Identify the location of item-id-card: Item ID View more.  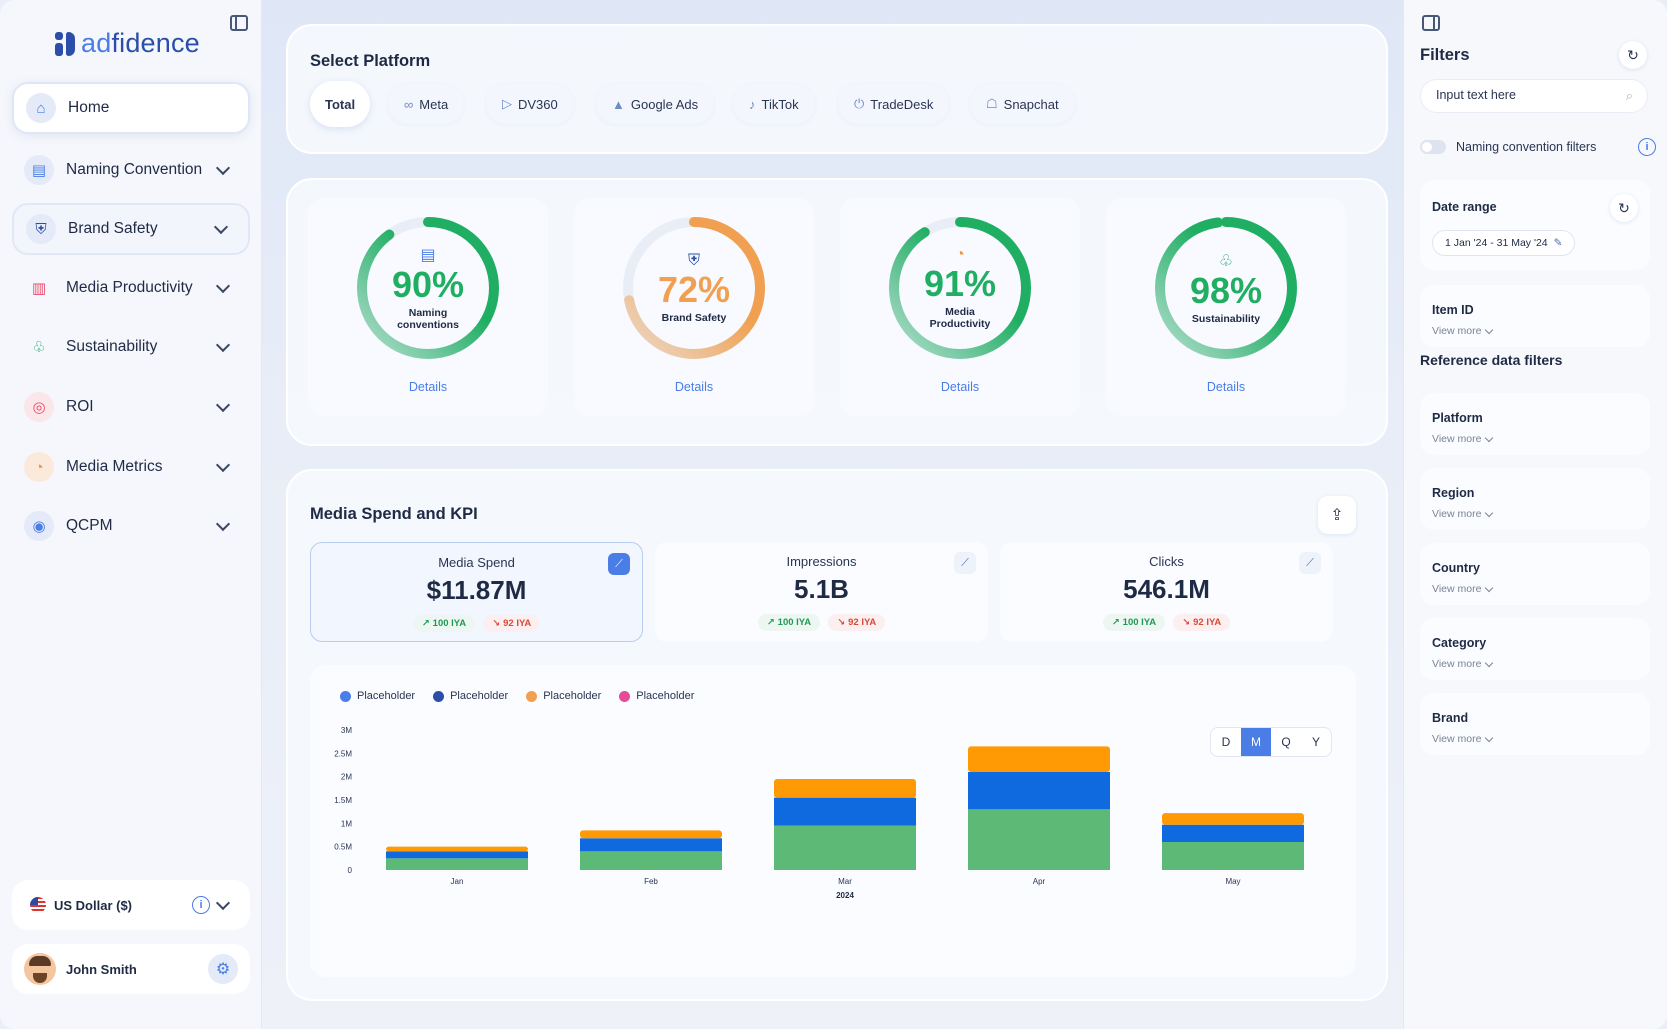
(1535, 316).